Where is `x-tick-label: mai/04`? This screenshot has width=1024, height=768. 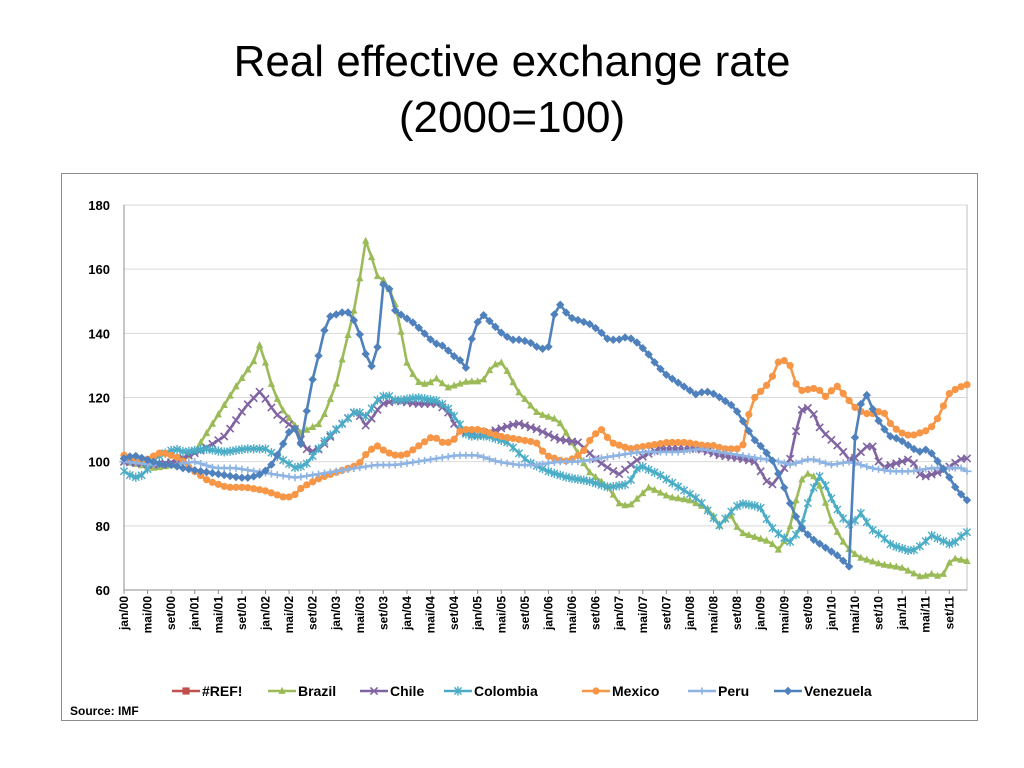 x-tick-label: mai/04 is located at coordinates (431, 615).